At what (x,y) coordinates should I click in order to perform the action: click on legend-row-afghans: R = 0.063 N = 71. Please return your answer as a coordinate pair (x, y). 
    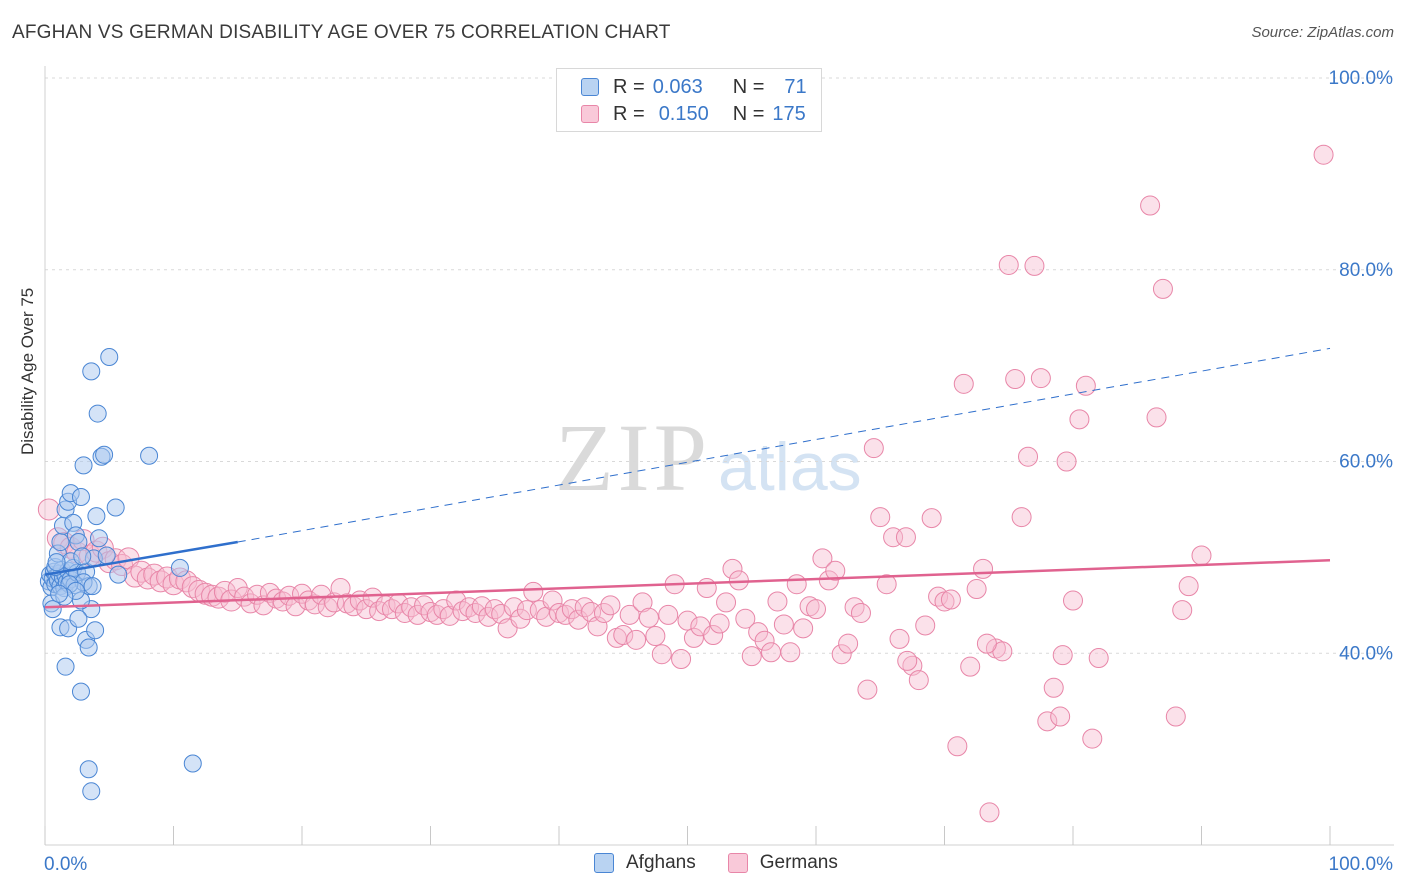
    Looking at the image, I should click on (694, 87).